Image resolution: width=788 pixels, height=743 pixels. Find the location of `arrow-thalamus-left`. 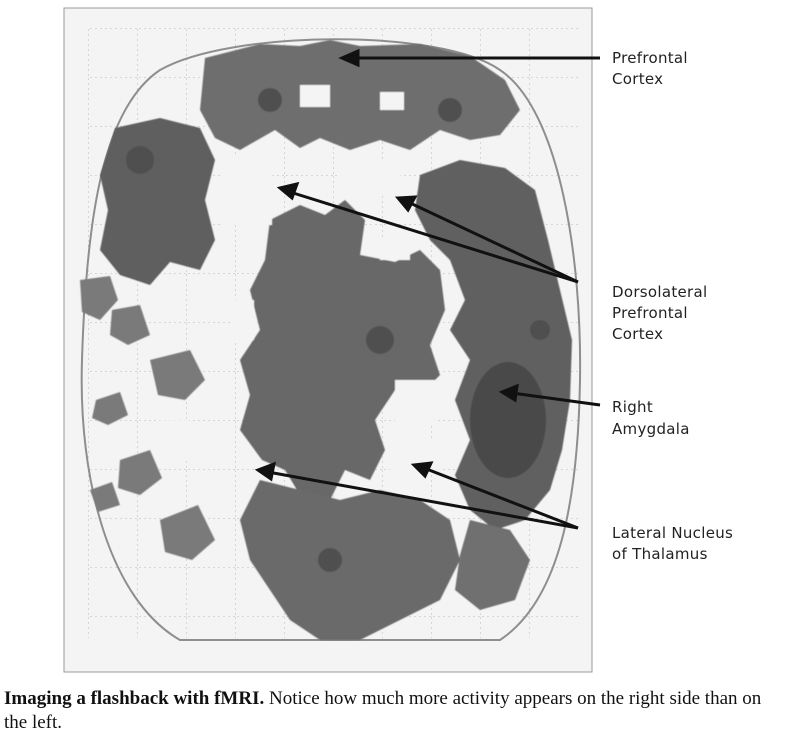

arrow-thalamus-left is located at coordinates (423, 500).